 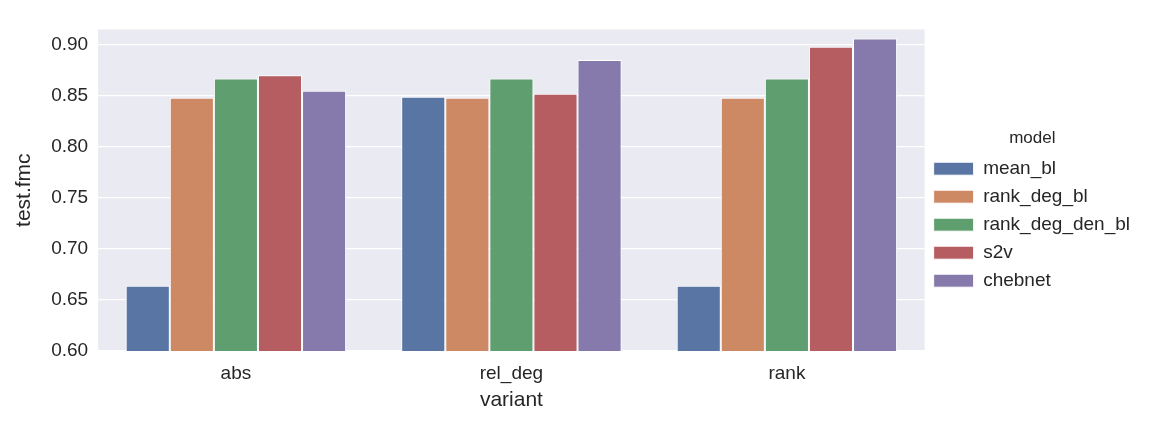 I want to click on legend-label: rank_deg_bl, so click(x=1035, y=195).